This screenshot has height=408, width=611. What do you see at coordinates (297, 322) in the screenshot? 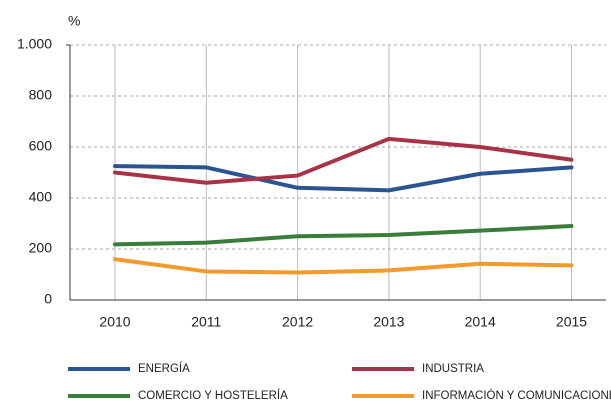
I see `x-tick-label: 2012` at bounding box center [297, 322].